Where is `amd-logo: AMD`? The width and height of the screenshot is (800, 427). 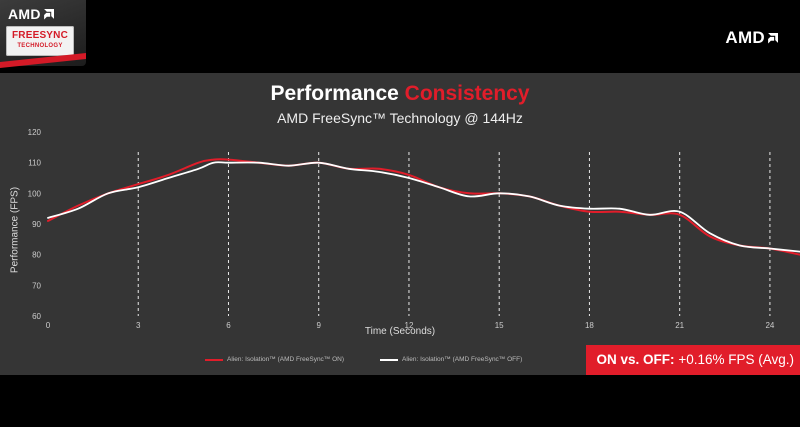 amd-logo: AMD is located at coordinates (751, 38).